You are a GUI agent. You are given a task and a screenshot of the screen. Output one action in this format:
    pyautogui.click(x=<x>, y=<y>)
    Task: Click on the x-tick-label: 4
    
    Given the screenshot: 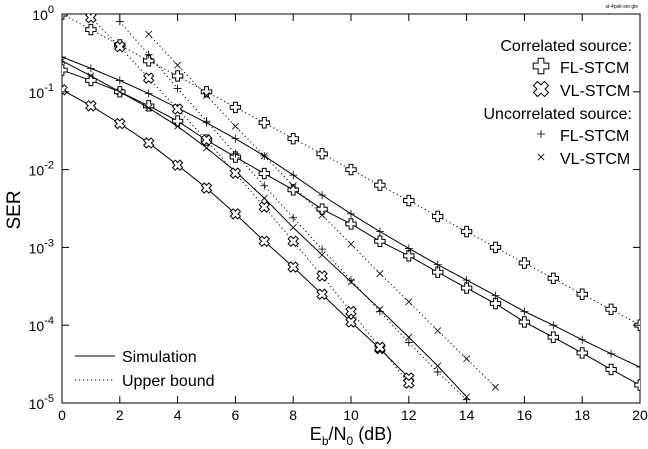 What is the action you would take?
    pyautogui.click(x=178, y=415)
    